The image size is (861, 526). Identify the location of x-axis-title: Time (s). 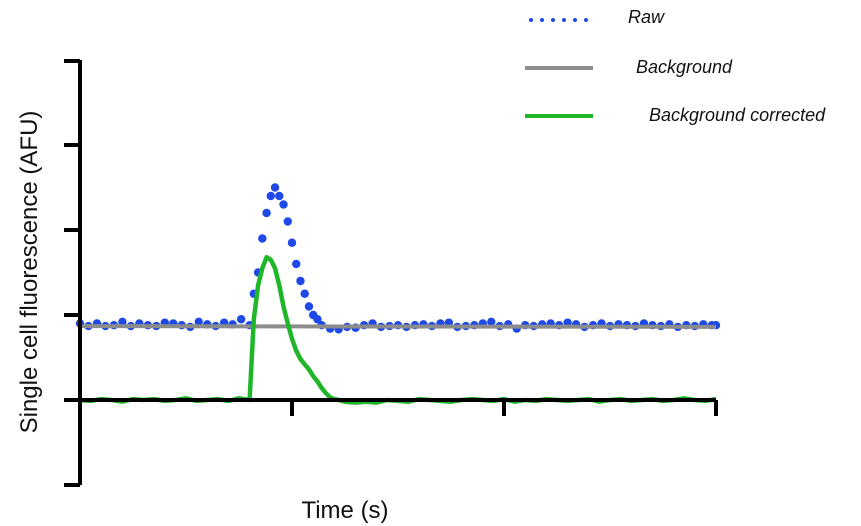
(344, 510).